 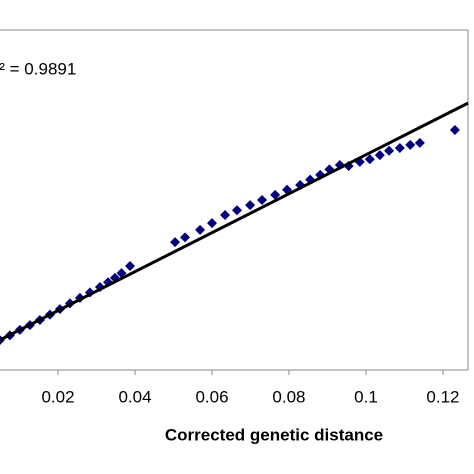 What do you see at coordinates (211, 396) in the screenshot?
I see `x-tick-label: 0.06` at bounding box center [211, 396].